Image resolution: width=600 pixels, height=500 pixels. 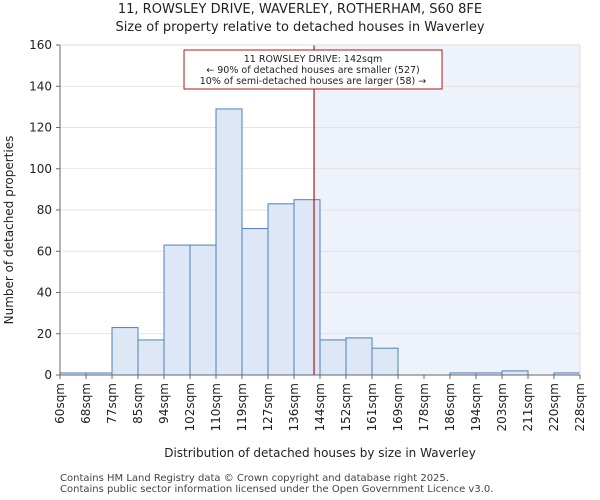 I want to click on x-tick-label-194sqm: 194sqm, so click(x=476, y=407).